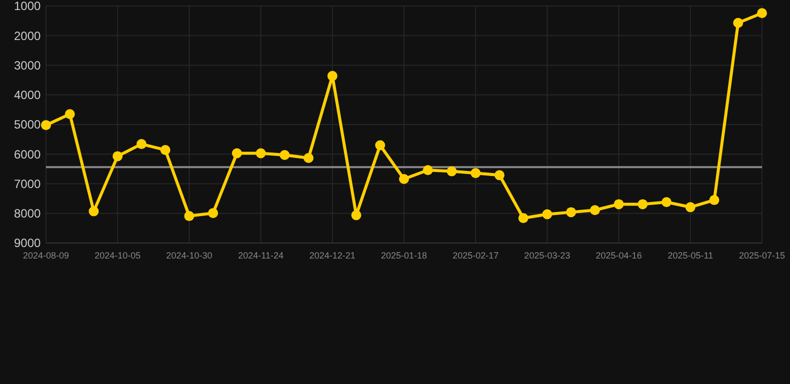  Describe the element at coordinates (332, 255) in the screenshot. I see `x-tick-label: 2024-12-21` at that location.